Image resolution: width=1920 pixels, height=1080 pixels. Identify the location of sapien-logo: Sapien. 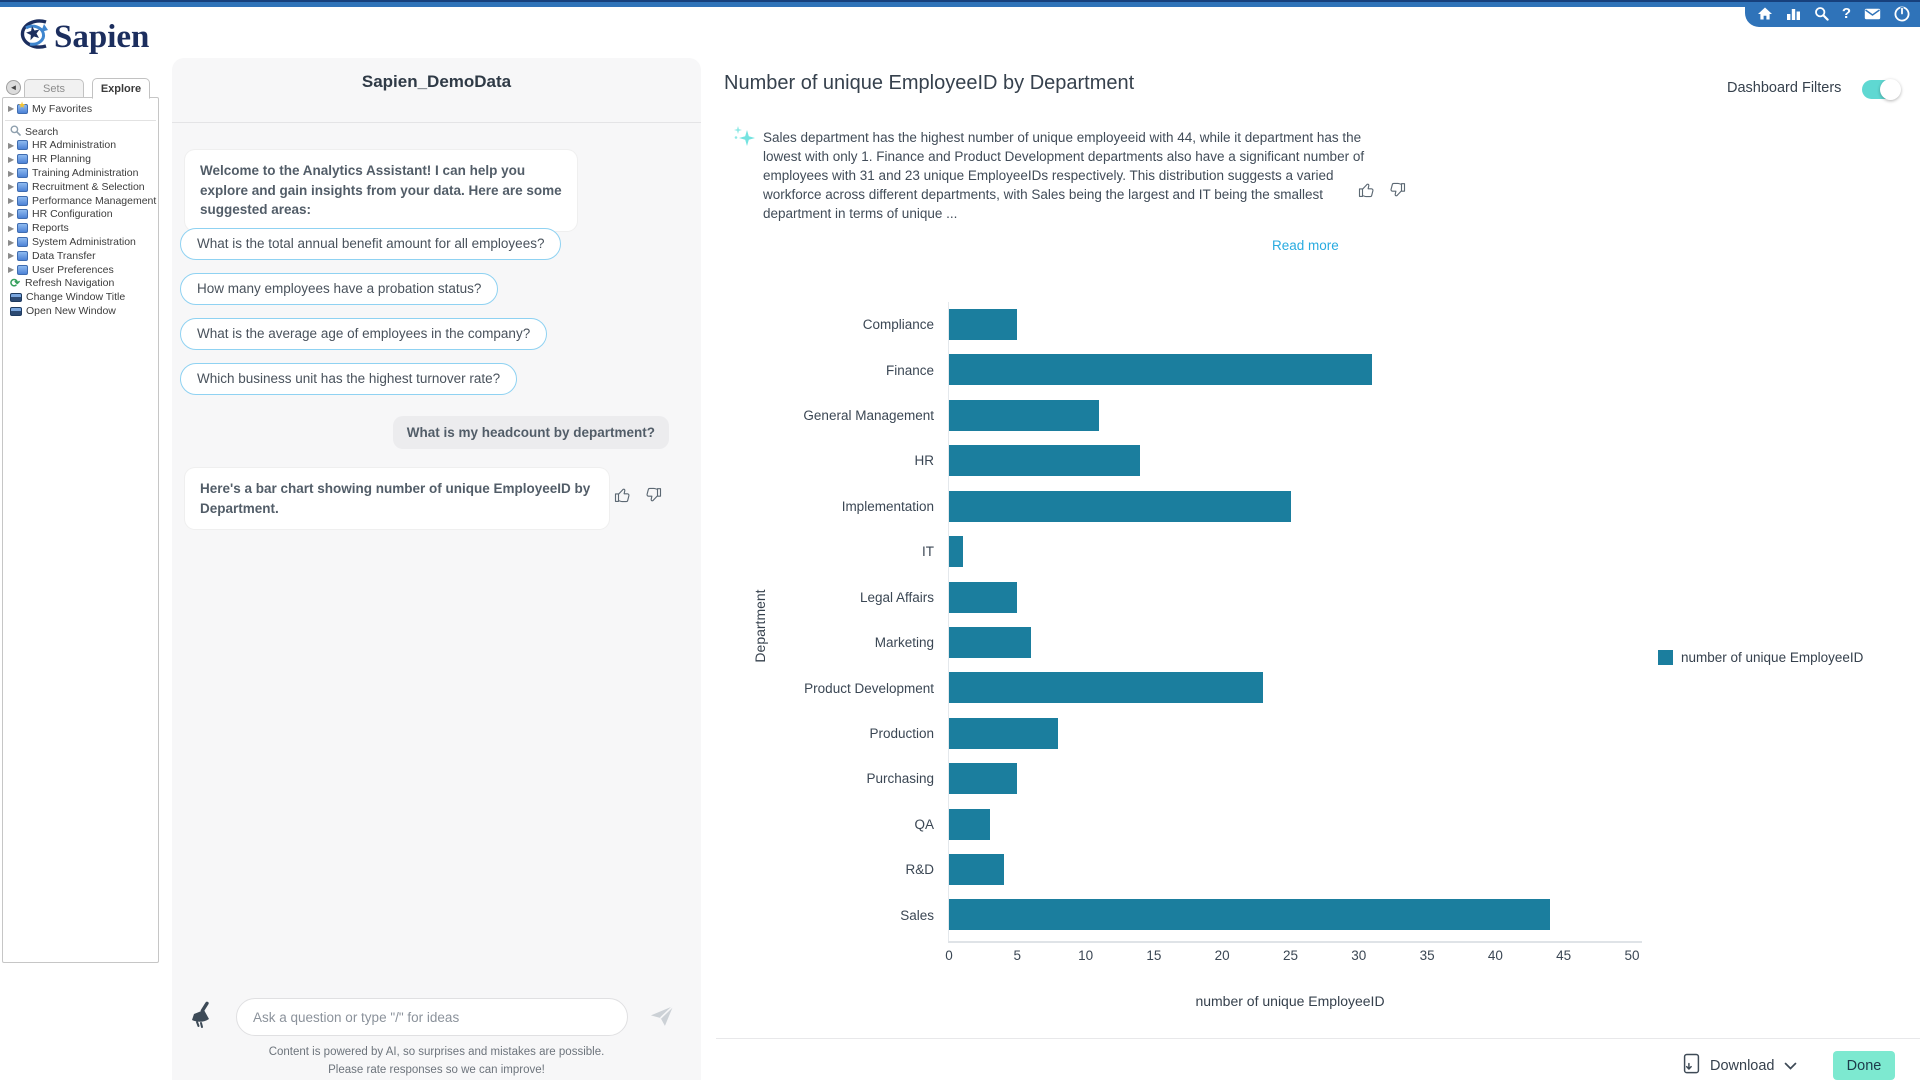
(83, 34).